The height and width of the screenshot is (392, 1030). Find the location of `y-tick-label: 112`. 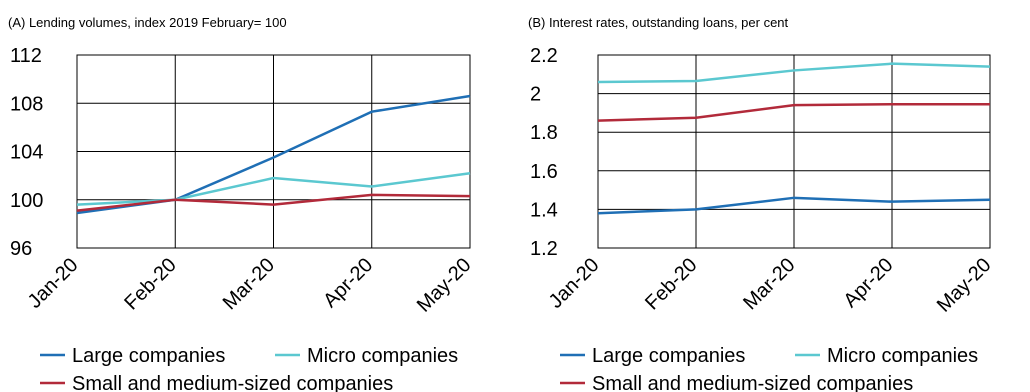

y-tick-label: 112 is located at coordinates (26, 56).